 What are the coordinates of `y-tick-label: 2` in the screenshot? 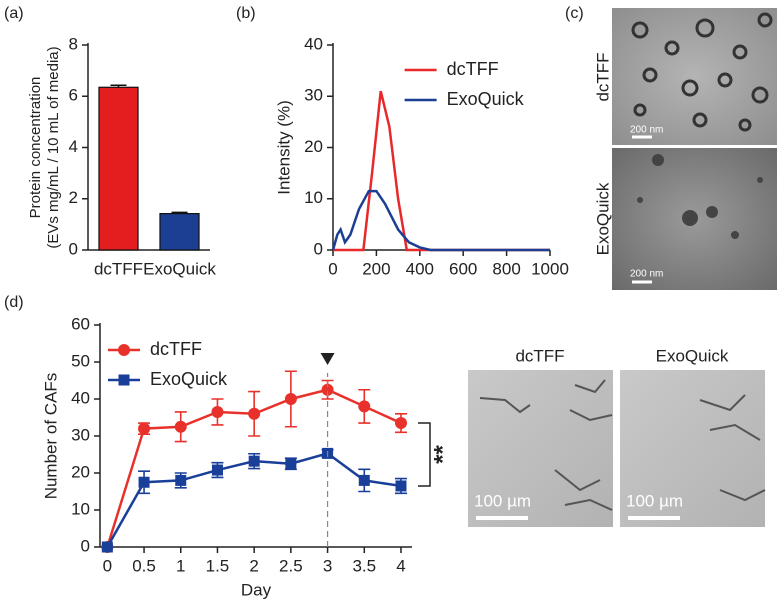 It's located at (73, 197).